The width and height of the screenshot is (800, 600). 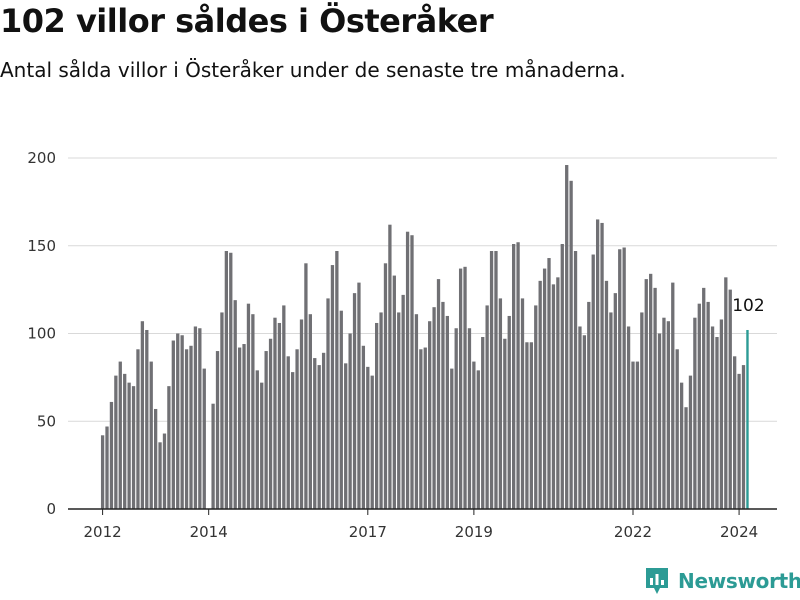 I want to click on x-tick-label: 2024, so click(x=739, y=532).